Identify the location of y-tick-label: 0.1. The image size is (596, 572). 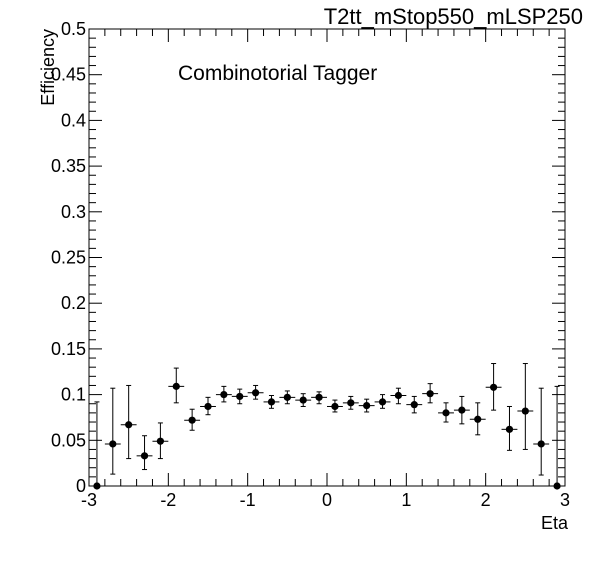
(73, 395).